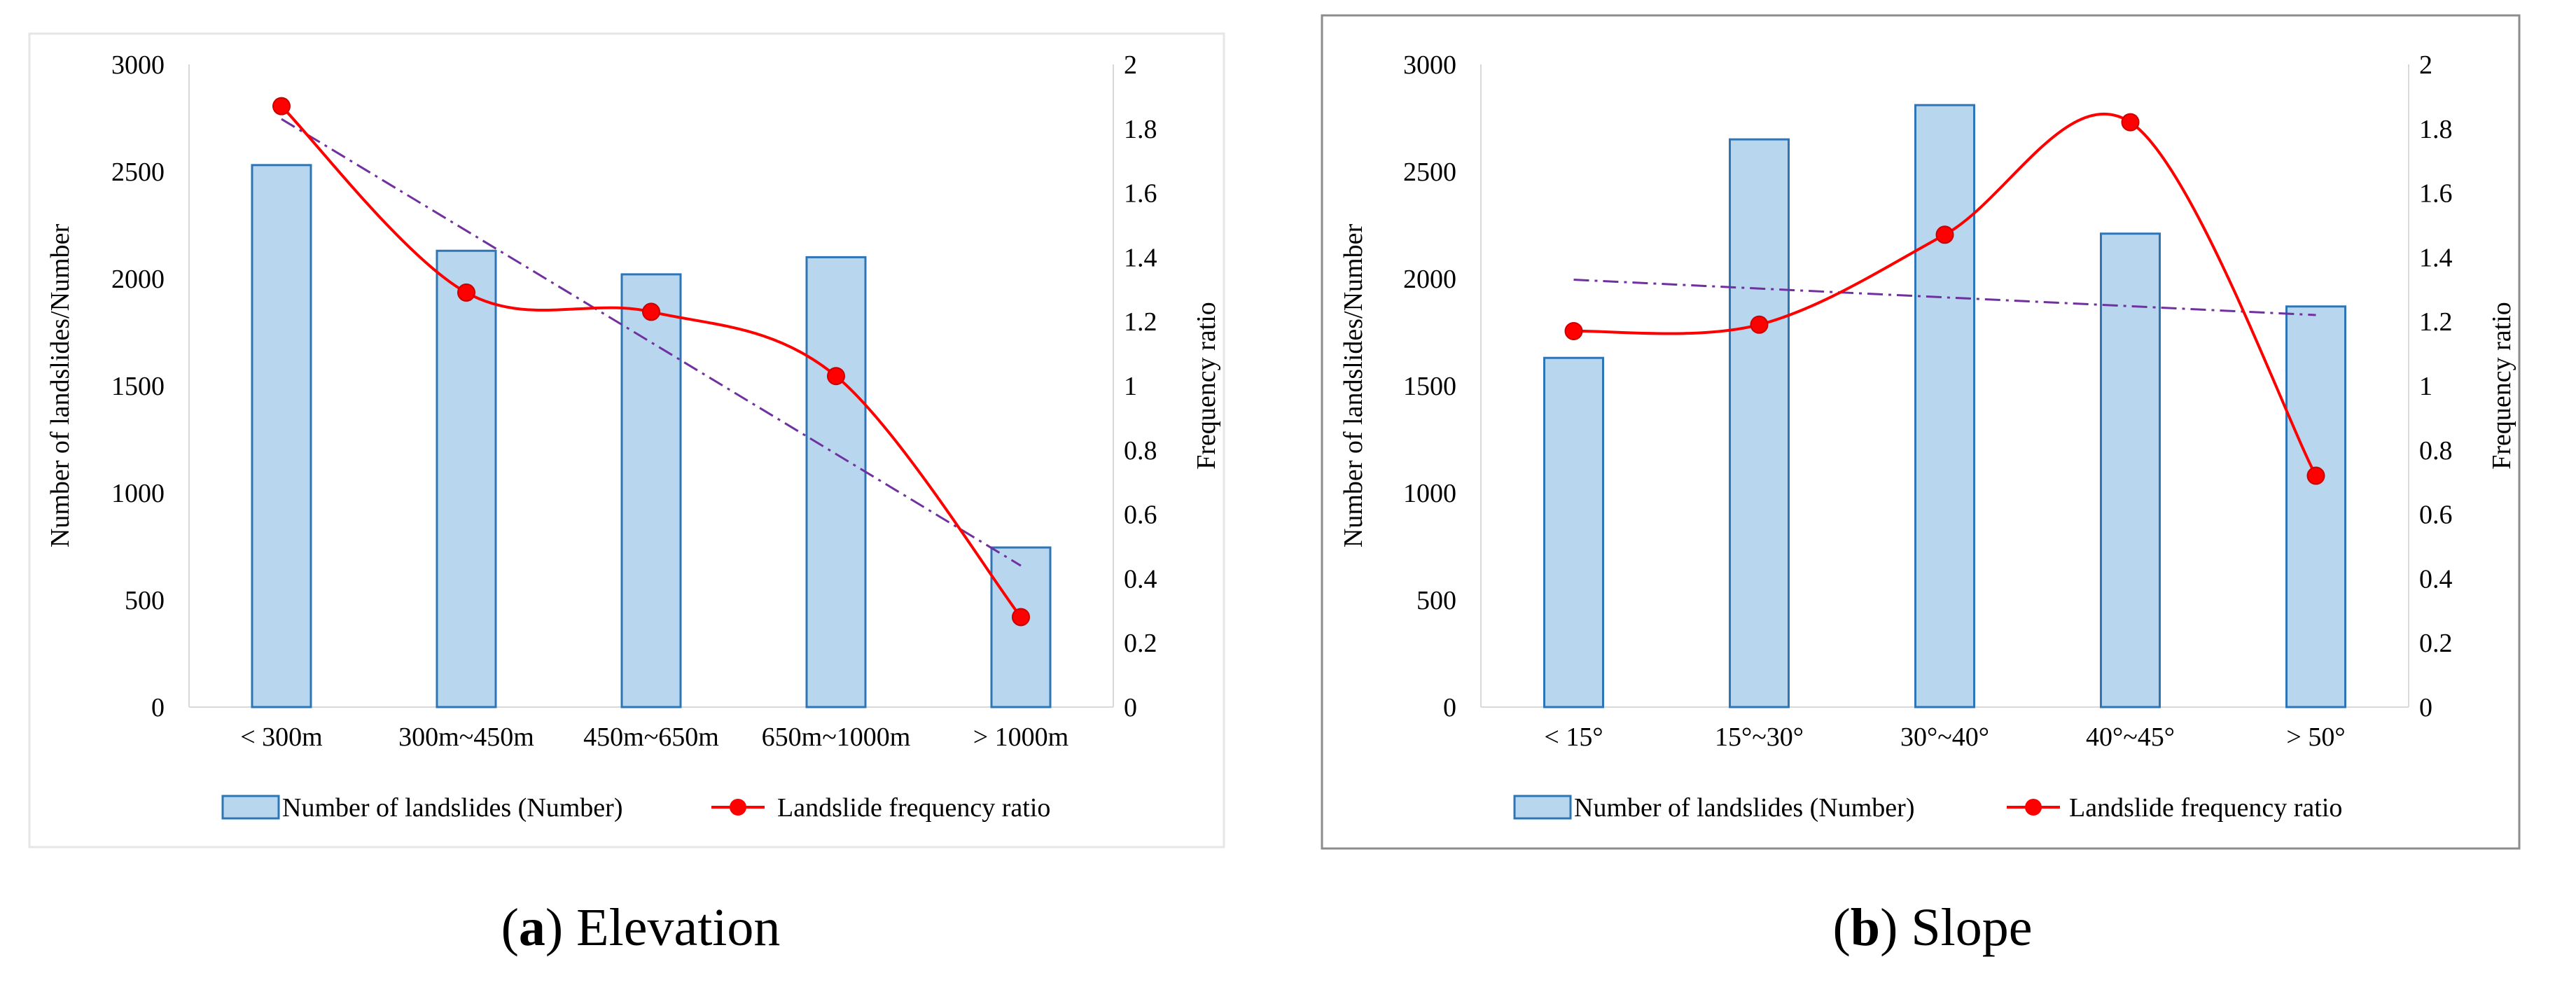  Describe the element at coordinates (836, 737) in the screenshot. I see `x-tick-label: 650m~1000m` at that location.